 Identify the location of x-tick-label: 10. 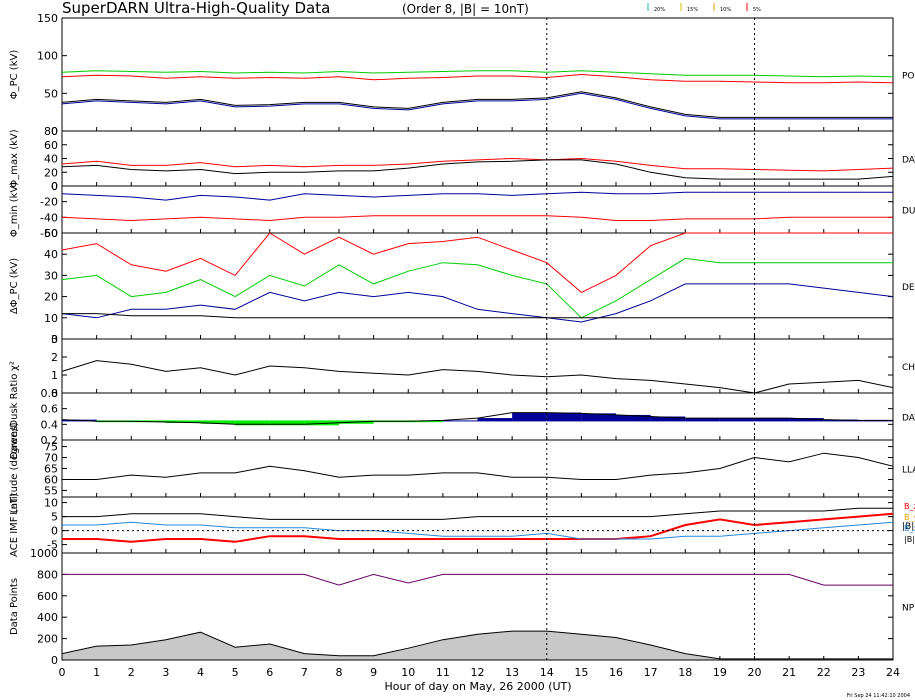
(408, 672).